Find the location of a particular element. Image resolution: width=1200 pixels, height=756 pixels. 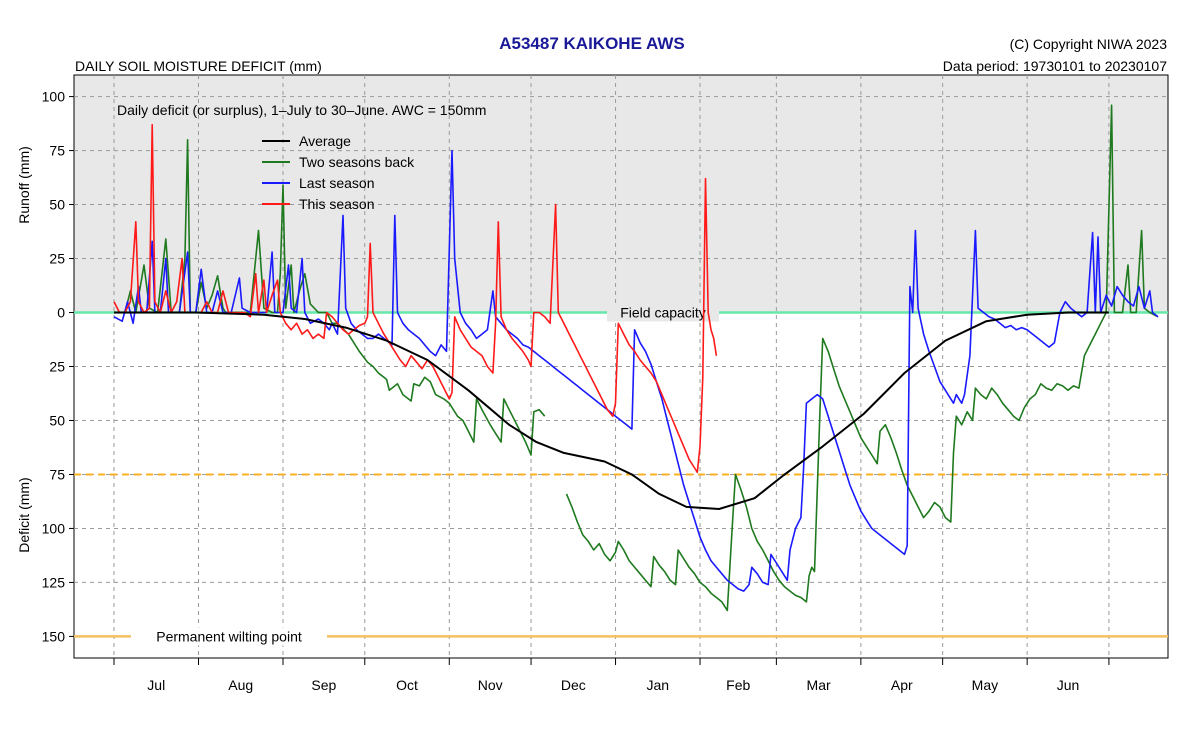

legend-label: Average is located at coordinates (325, 141).